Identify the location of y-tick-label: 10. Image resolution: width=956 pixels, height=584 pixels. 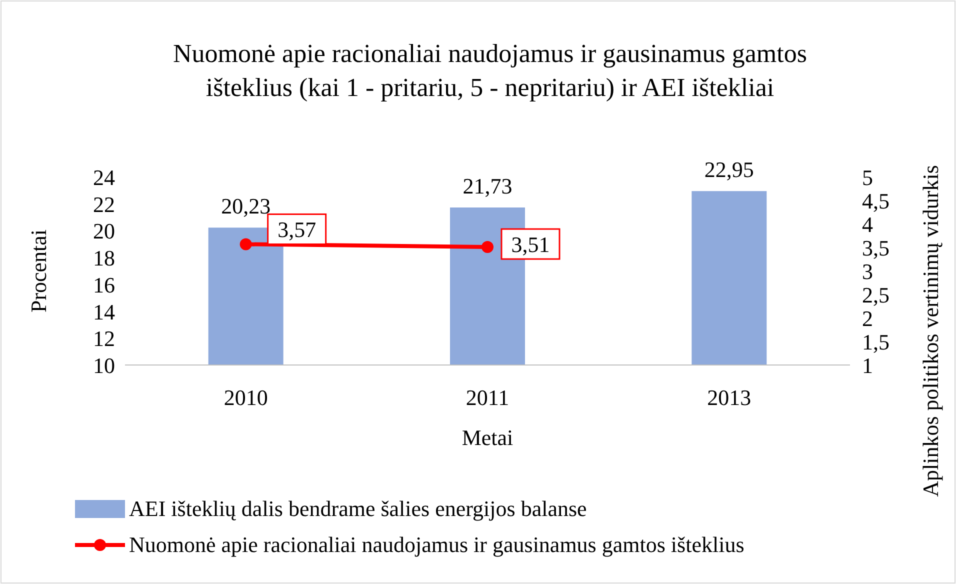
(104, 365).